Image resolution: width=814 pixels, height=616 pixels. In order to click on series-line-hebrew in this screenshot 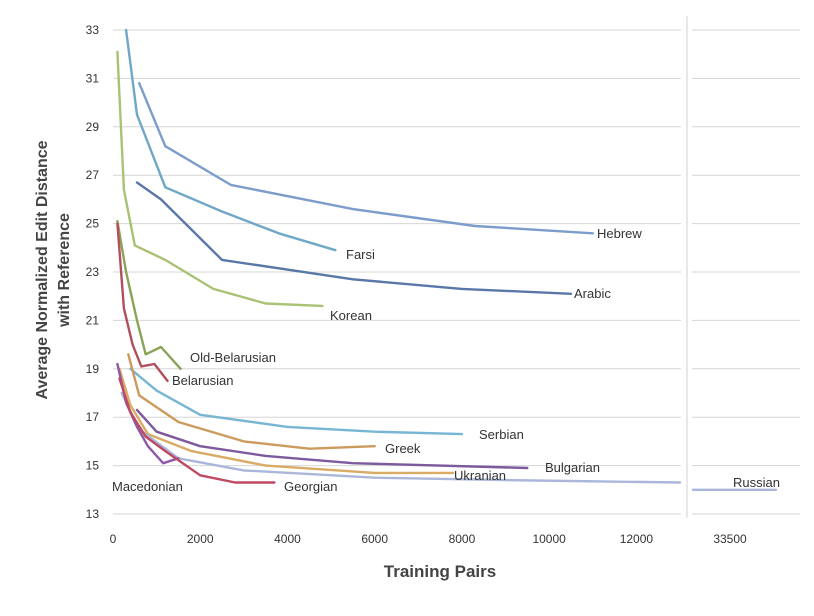, I will do `click(365, 158)`.